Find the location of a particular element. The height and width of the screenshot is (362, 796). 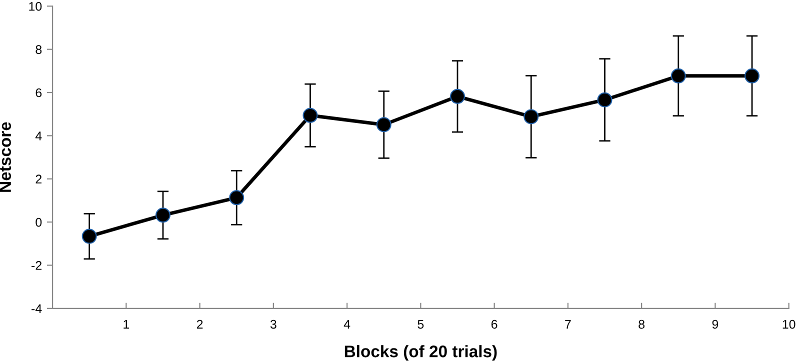

x-tick-label: 8 is located at coordinates (641, 324).